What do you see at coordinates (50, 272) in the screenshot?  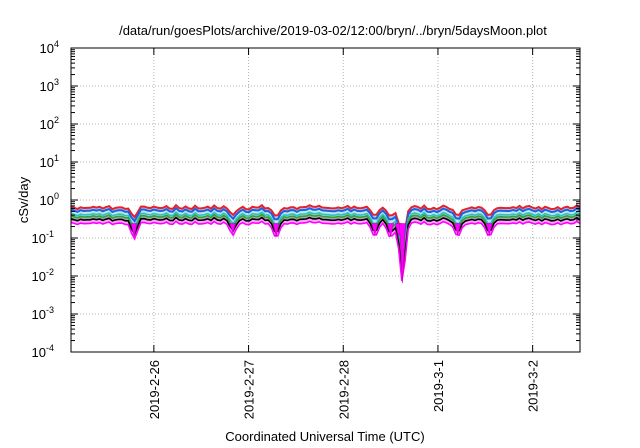 I see `y-tick-exponent: -2` at bounding box center [50, 272].